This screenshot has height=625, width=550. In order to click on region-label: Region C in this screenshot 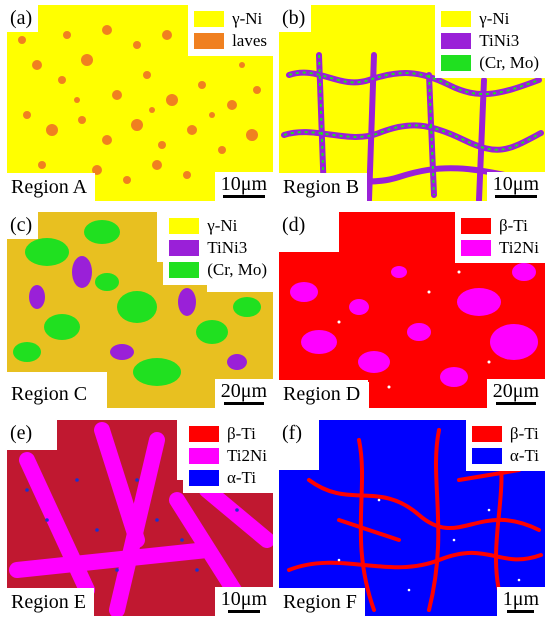, I will do `click(51, 394)`.